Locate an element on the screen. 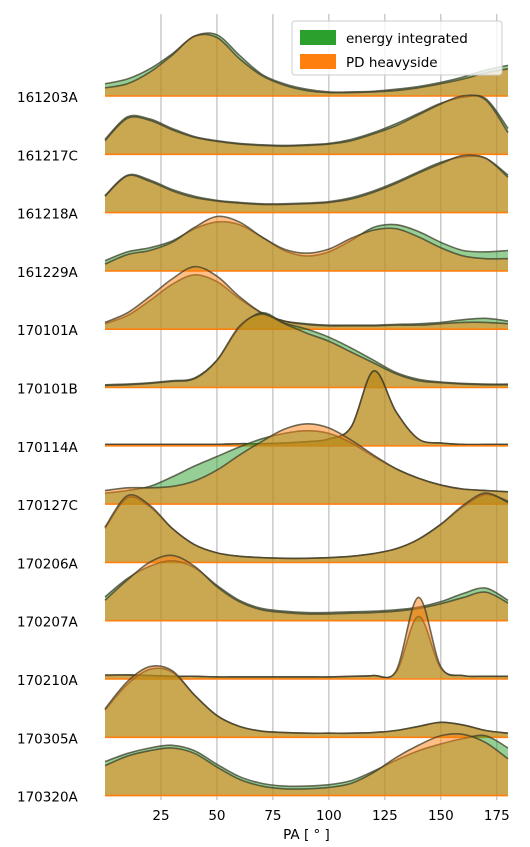 The width and height of the screenshot is (530, 847). ridge-row-161217C is located at coordinates (306, 125).